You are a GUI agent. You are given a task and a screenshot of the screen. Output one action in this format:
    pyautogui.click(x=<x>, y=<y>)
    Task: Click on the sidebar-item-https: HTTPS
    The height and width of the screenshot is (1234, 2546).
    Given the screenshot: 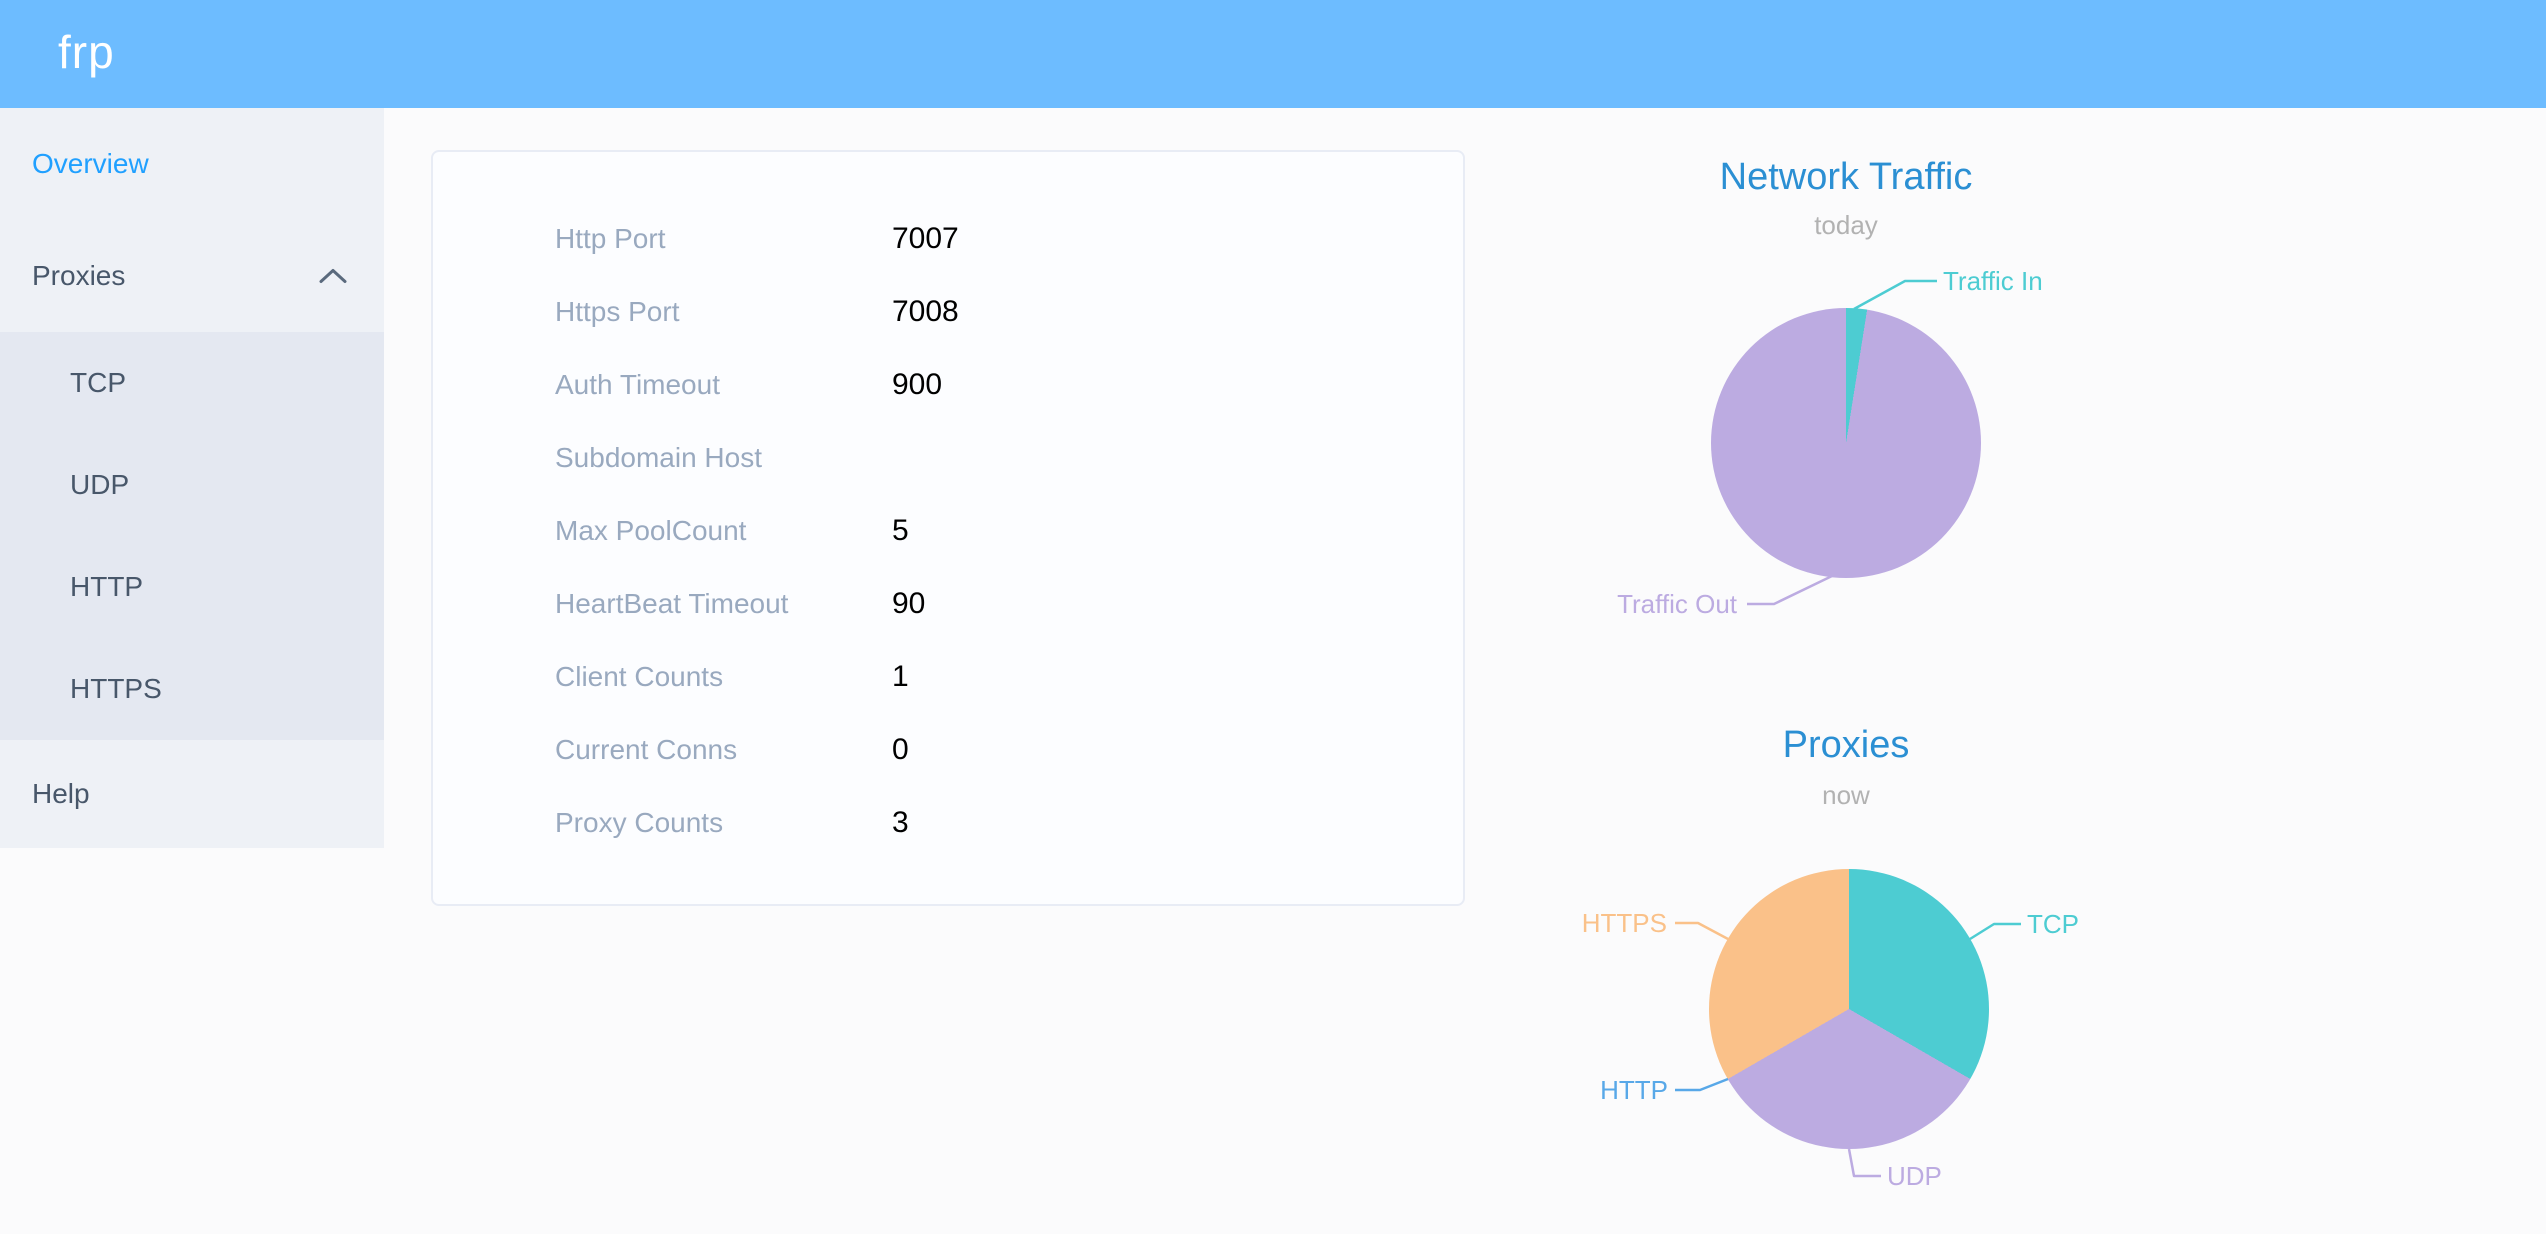 What is the action you would take?
    pyautogui.click(x=192, y=689)
    